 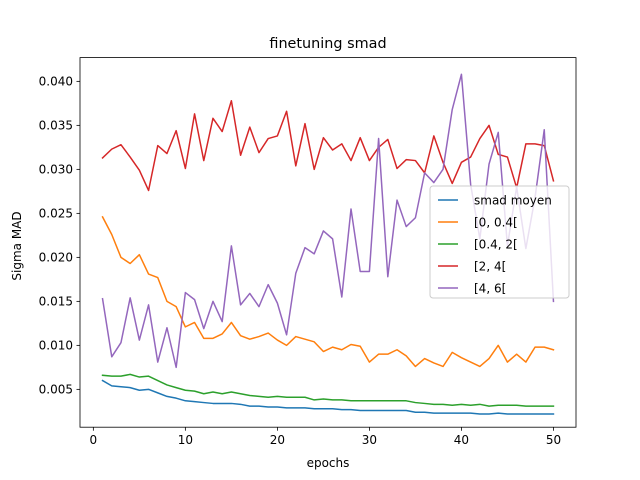 What do you see at coordinates (325, 437) in the screenshot?
I see `x-axis-ticks: 0 10 20 30 40 50` at bounding box center [325, 437].